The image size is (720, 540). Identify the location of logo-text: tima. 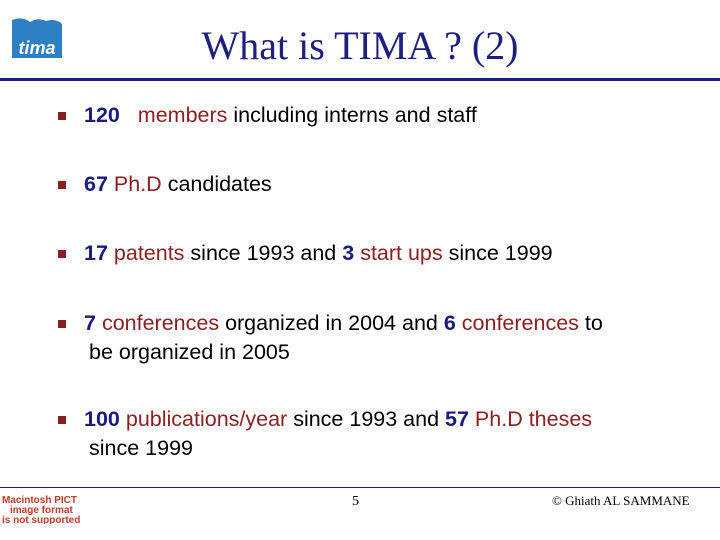
(36, 48).